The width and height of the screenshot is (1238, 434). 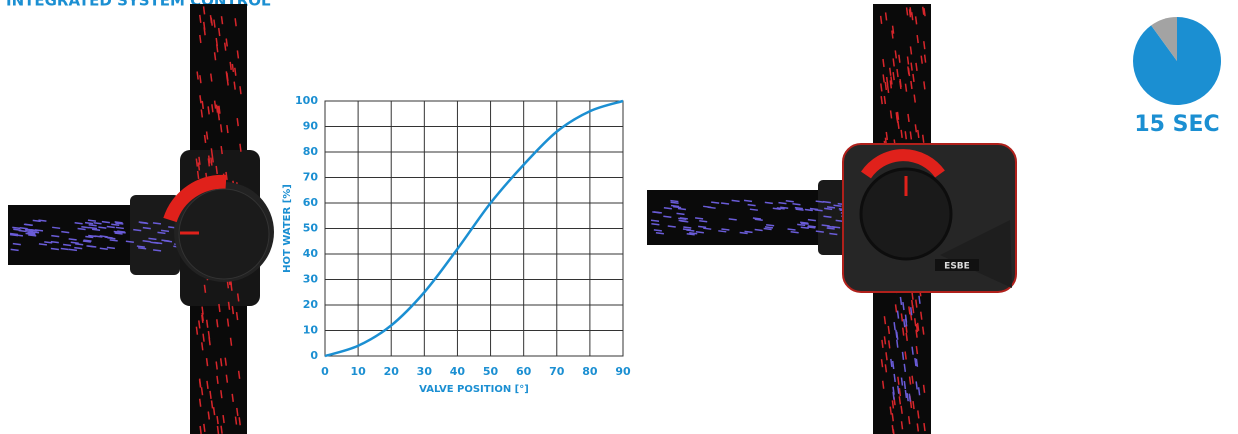 I want to click on pie-chart: 15 SEC, so click(x=1177, y=77).